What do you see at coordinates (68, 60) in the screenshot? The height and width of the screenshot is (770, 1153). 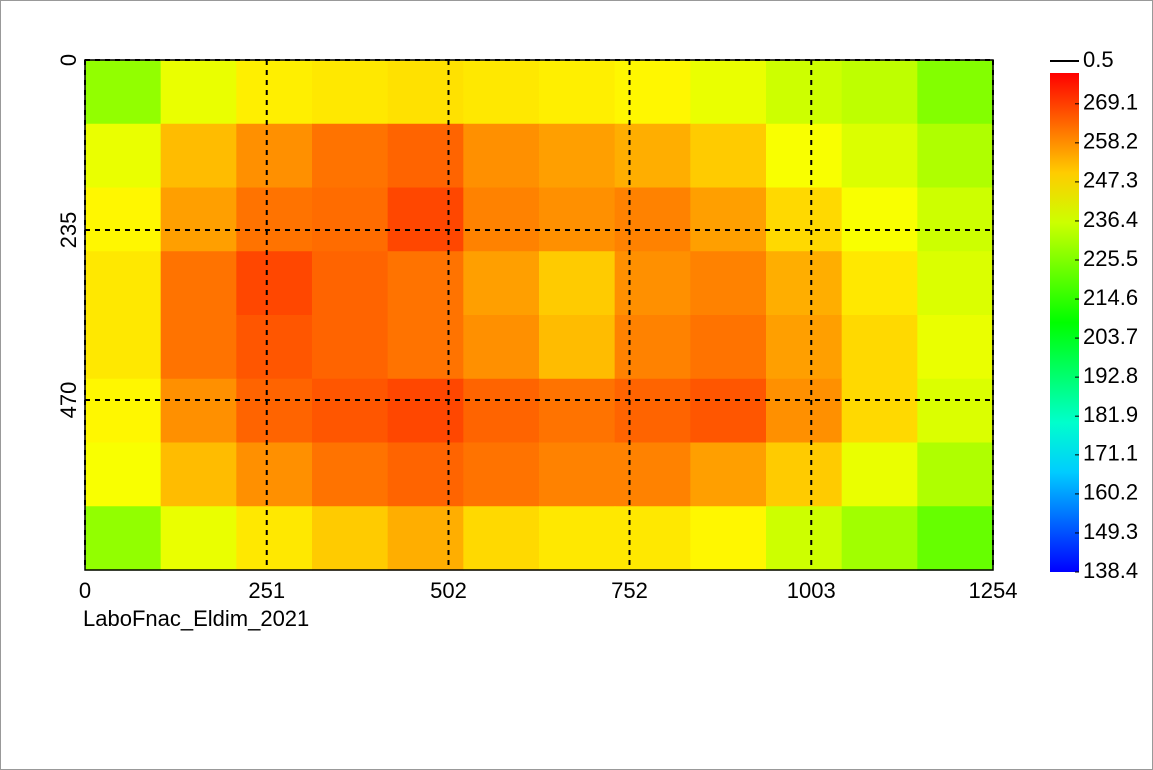 I see `y-tick-label: 0` at bounding box center [68, 60].